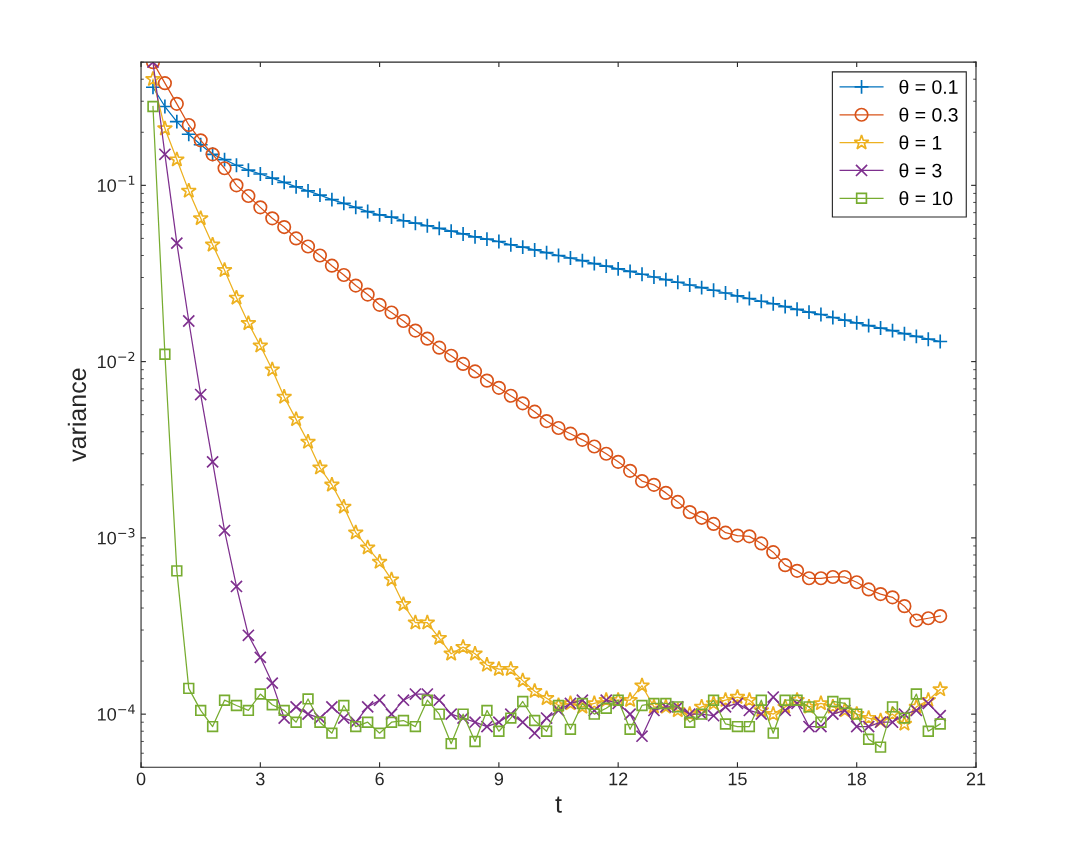  What do you see at coordinates (857, 779) in the screenshot?
I see `x-tick-label: 18` at bounding box center [857, 779].